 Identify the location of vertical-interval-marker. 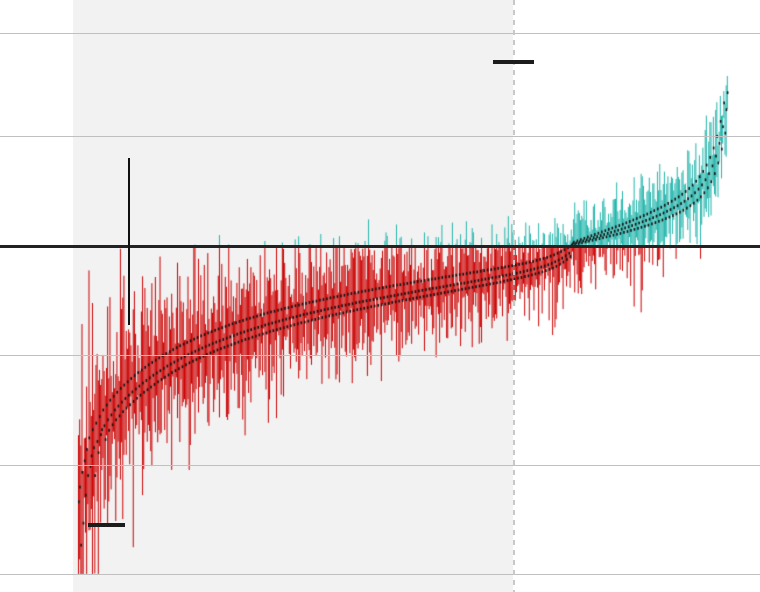
(129, 241).